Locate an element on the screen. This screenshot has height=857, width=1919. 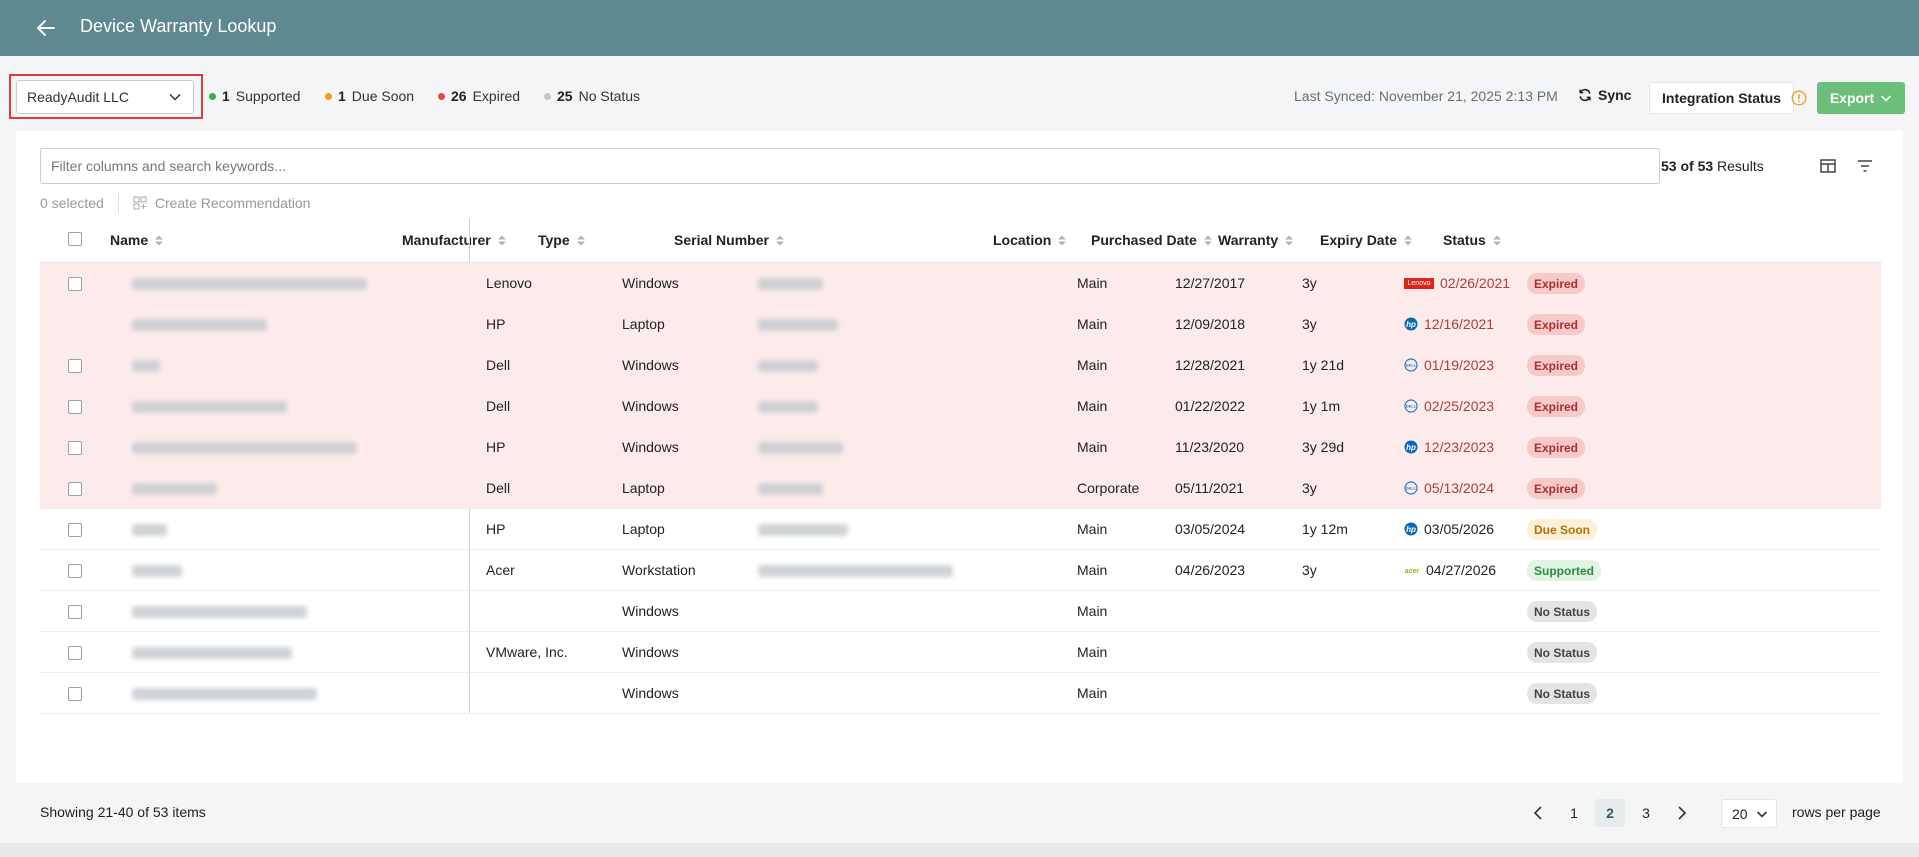
integration-status-button: Integration Status is located at coordinates (1722, 98).